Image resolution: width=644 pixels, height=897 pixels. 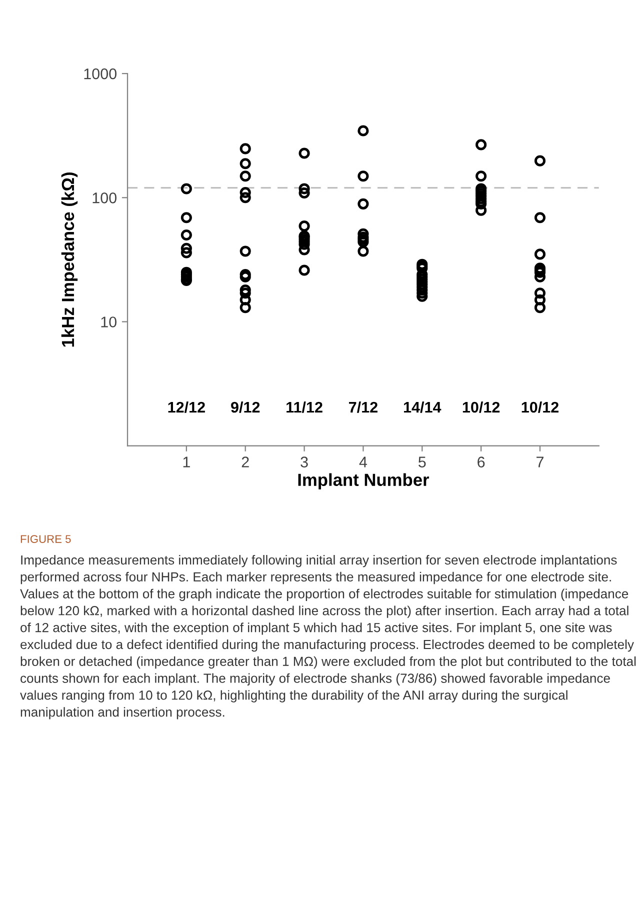 I want to click on annotation: 9/12, so click(x=245, y=407).